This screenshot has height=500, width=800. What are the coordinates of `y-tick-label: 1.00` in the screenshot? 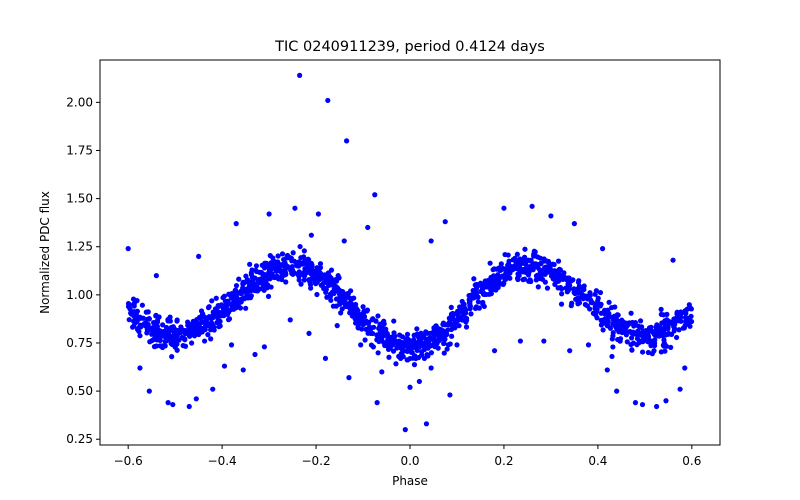 It's located at (79, 295).